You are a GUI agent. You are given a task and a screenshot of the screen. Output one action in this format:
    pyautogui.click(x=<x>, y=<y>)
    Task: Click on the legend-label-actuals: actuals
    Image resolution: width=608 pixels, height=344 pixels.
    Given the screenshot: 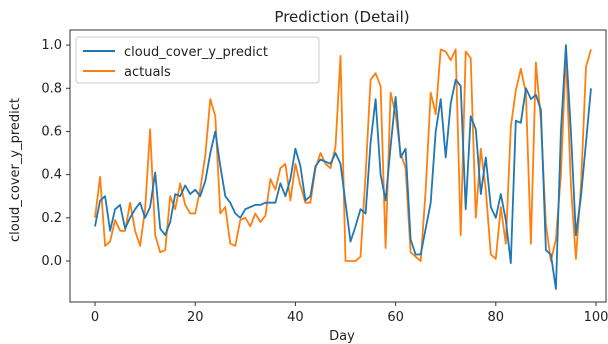 What is the action you would take?
    pyautogui.click(x=147, y=72)
    